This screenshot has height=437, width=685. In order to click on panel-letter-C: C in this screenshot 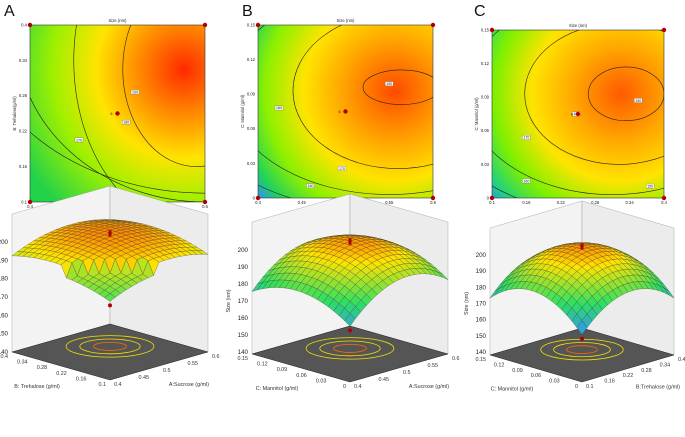, I will do `click(480, 11)`.